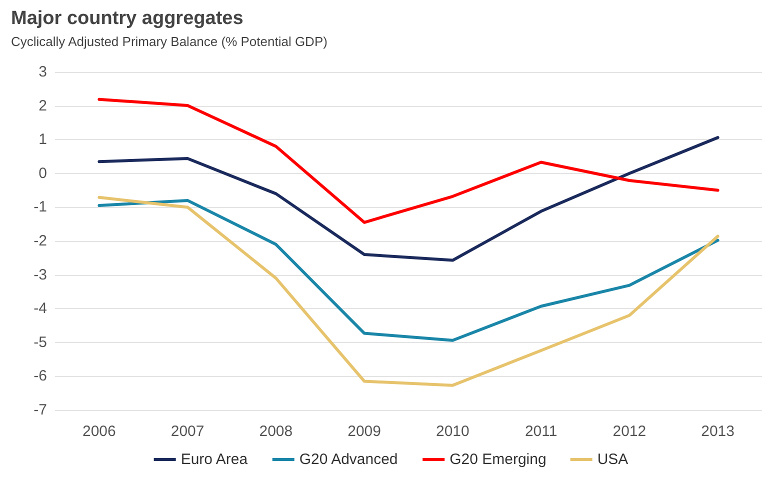 The width and height of the screenshot is (782, 480). Describe the element at coordinates (276, 431) in the screenshot. I see `x-tick-label: 2008` at that location.